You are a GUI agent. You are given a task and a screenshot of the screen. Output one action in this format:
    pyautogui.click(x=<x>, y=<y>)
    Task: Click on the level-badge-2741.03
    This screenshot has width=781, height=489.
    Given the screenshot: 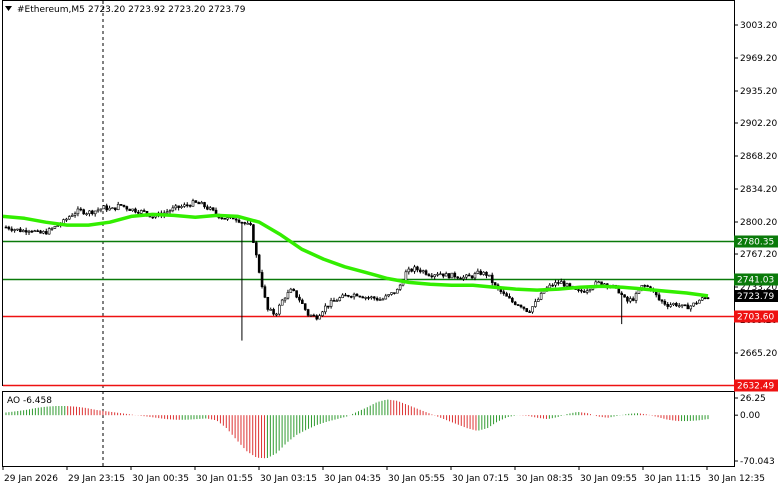 What is the action you would take?
    pyautogui.click(x=756, y=279)
    